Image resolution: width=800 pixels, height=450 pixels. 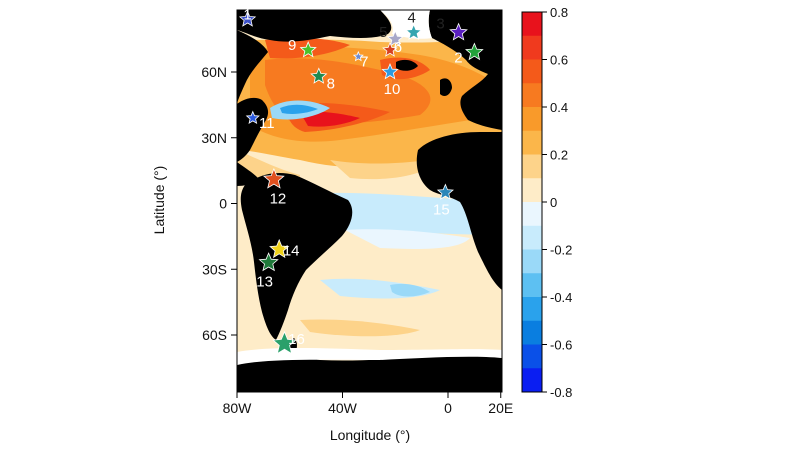 I want to click on central-america-land, so click(x=247, y=174).